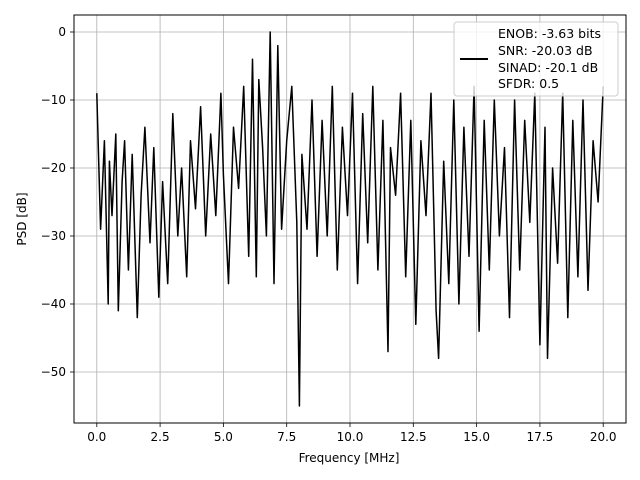 The height and width of the screenshot is (480, 640). What do you see at coordinates (53, 372) in the screenshot?
I see `y-tick-label: −50` at bounding box center [53, 372].